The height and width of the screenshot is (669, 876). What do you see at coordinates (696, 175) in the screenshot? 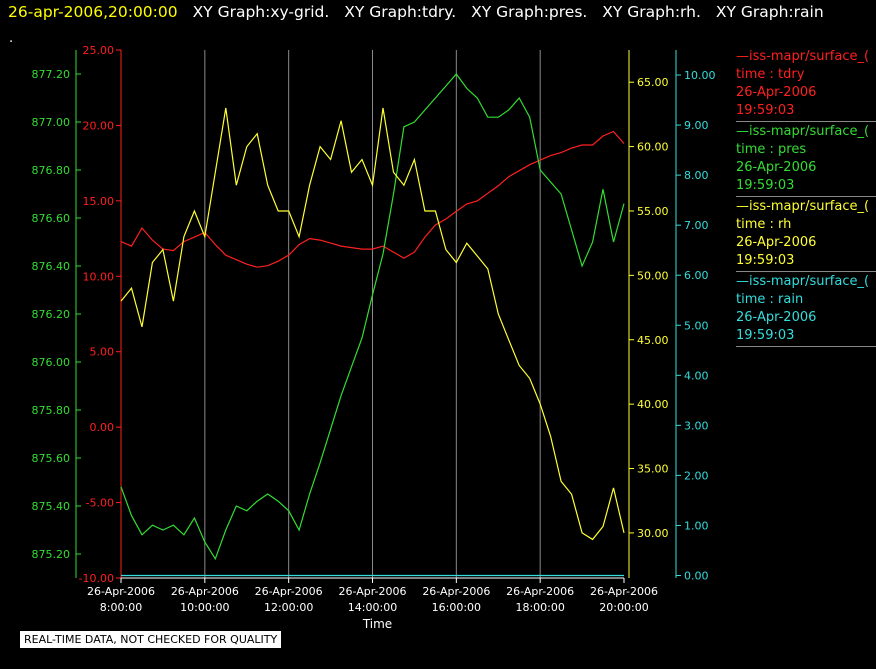
I see `rain-tick-label: 8.00` at bounding box center [696, 175].